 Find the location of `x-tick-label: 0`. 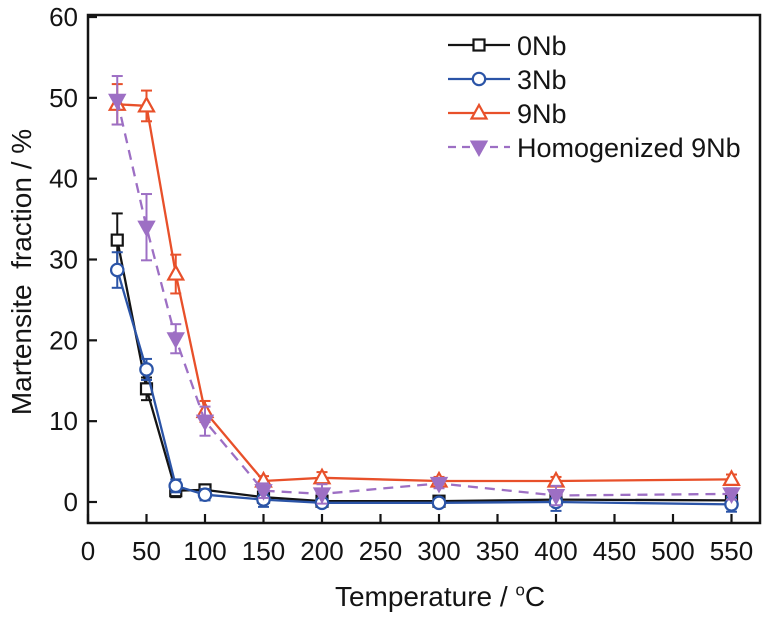

x-tick-label: 0 is located at coordinates (88, 551).